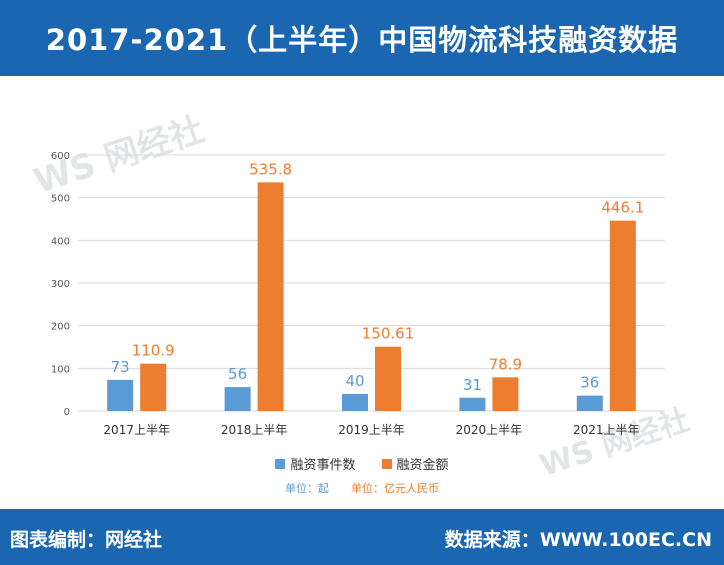 This screenshot has height=565, width=724. What do you see at coordinates (254, 430) in the screenshot?
I see `x-tick-label: 2018上半年` at bounding box center [254, 430].